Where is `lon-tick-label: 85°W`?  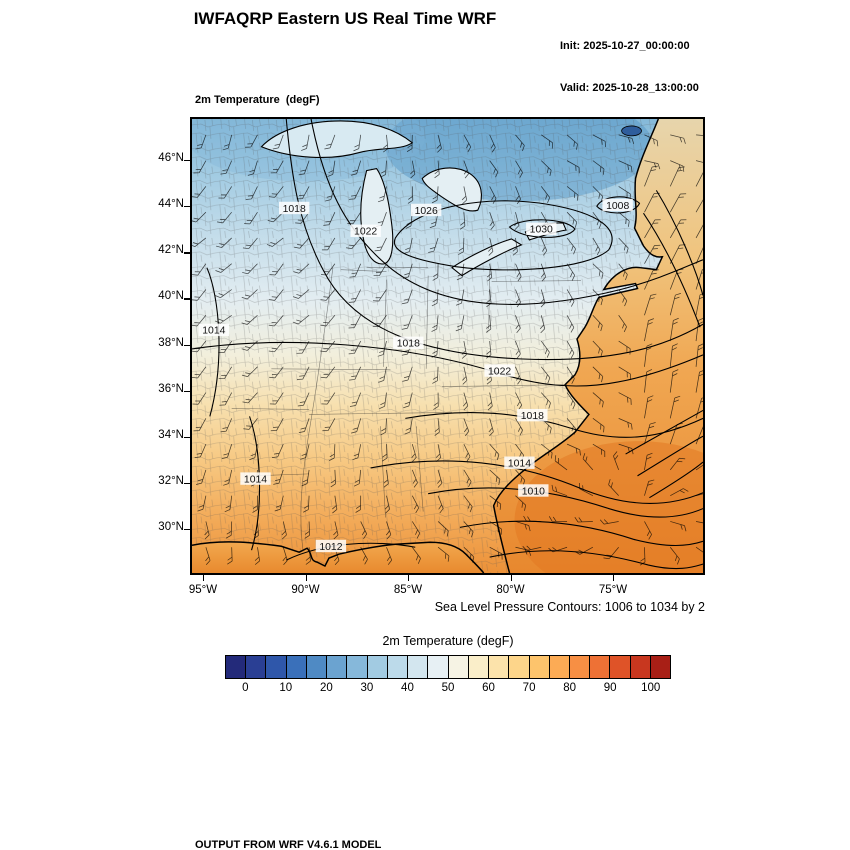 lon-tick-label: 85°W is located at coordinates (408, 590).